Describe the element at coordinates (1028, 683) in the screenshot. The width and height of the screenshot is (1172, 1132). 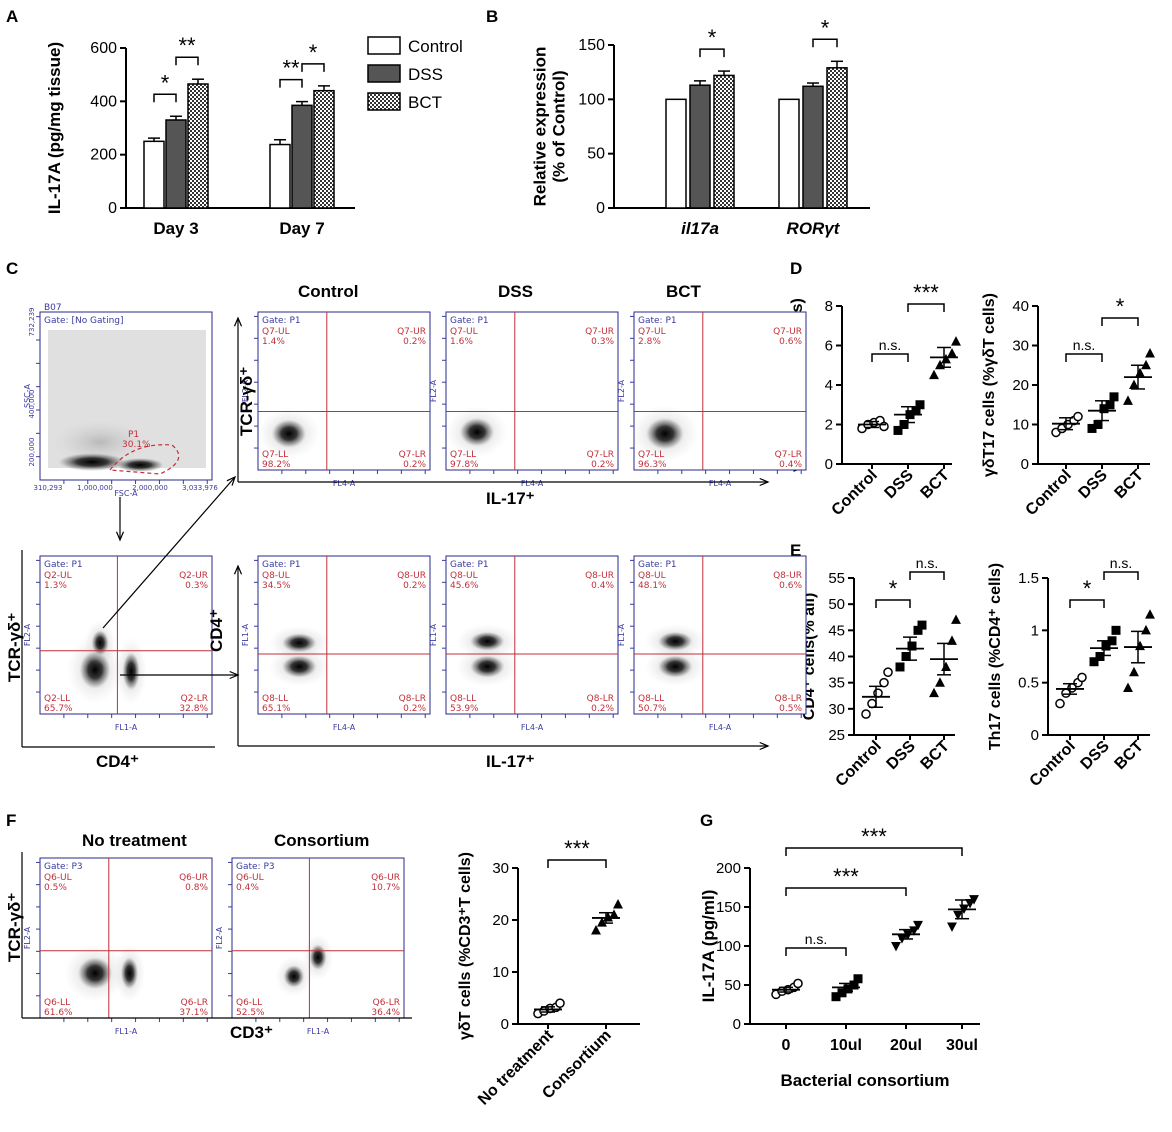
I see `y-tick-label: 0.5` at that location.